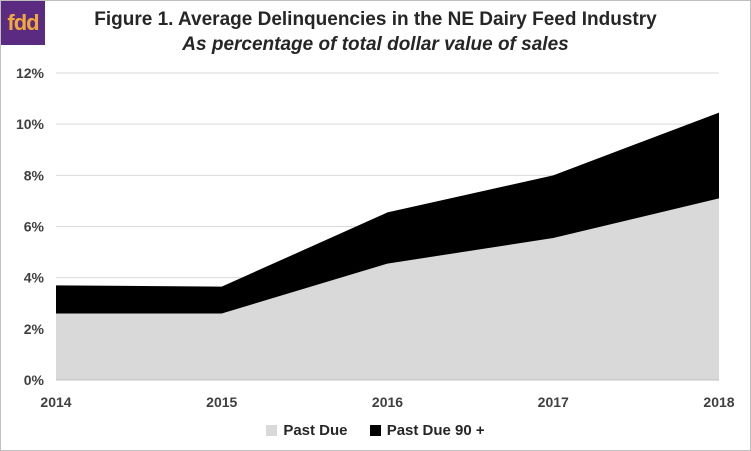  Describe the element at coordinates (34, 329) in the screenshot. I see `y-tick-label: 2%` at that location.